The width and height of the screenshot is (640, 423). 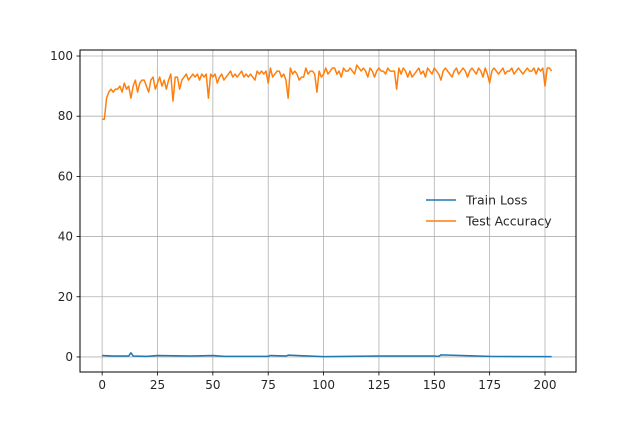 What do you see at coordinates (65, 297) in the screenshot?
I see `y-tick-label: 20` at bounding box center [65, 297].